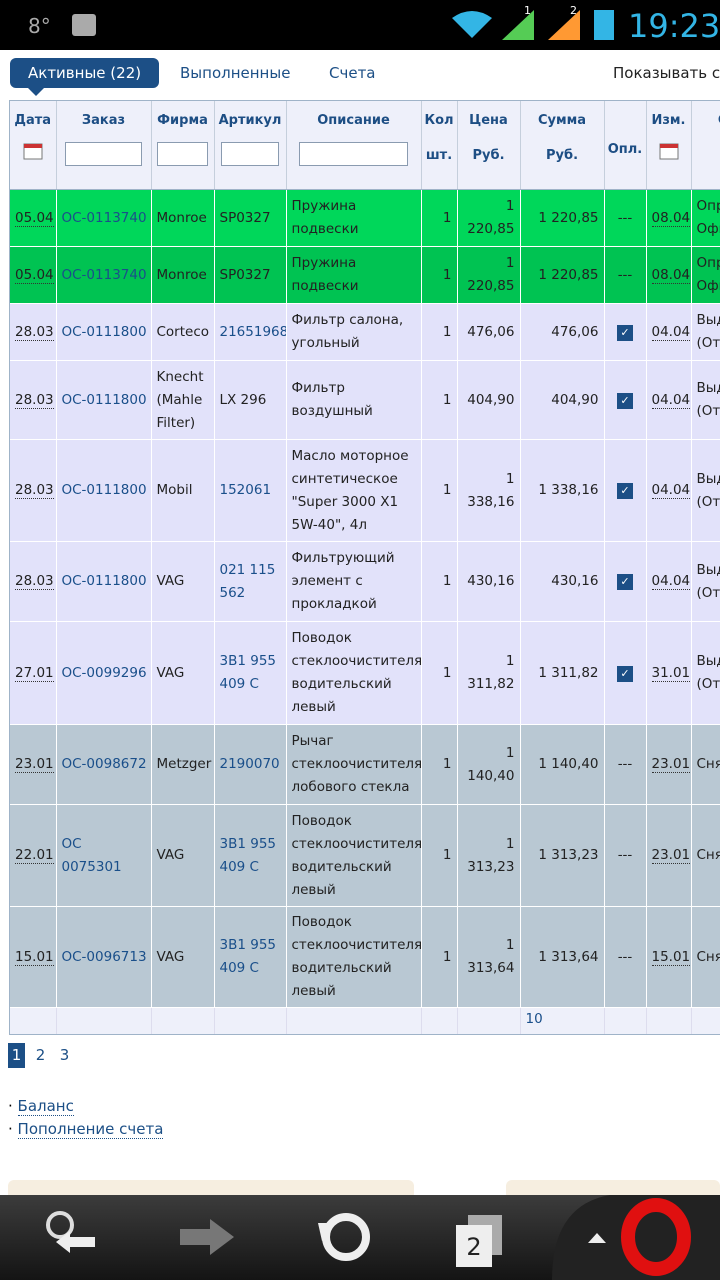 This screenshot has width=720, height=1284. What do you see at coordinates (625, 673) in the screenshot?
I see `paid-cell: ✓` at bounding box center [625, 673].